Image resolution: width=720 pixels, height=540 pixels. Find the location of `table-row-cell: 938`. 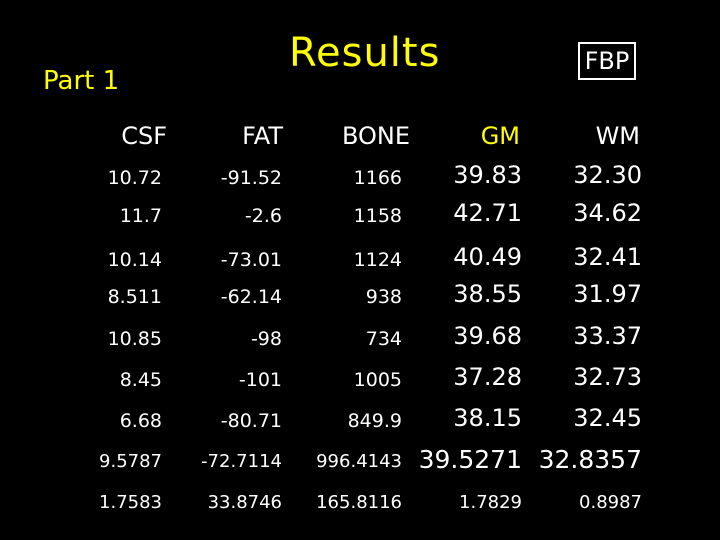

table-row-cell: 938 is located at coordinates (383, 297).